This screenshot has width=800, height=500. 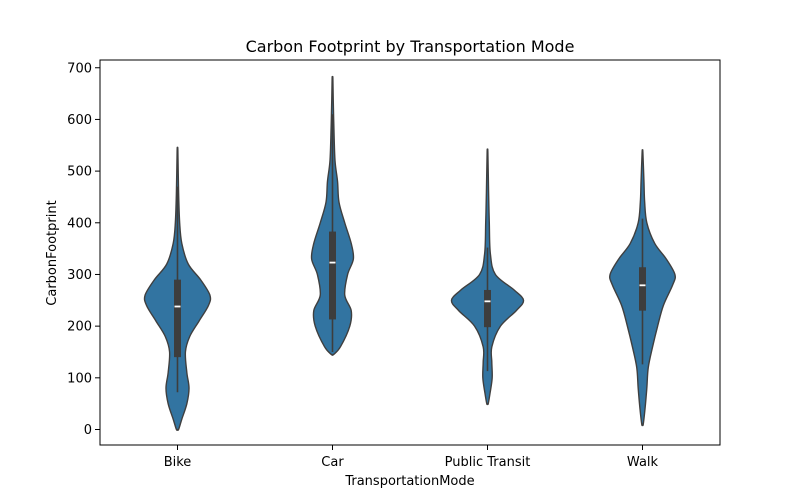 What do you see at coordinates (79, 327) in the screenshot?
I see `y-tick-label: 200` at bounding box center [79, 327].